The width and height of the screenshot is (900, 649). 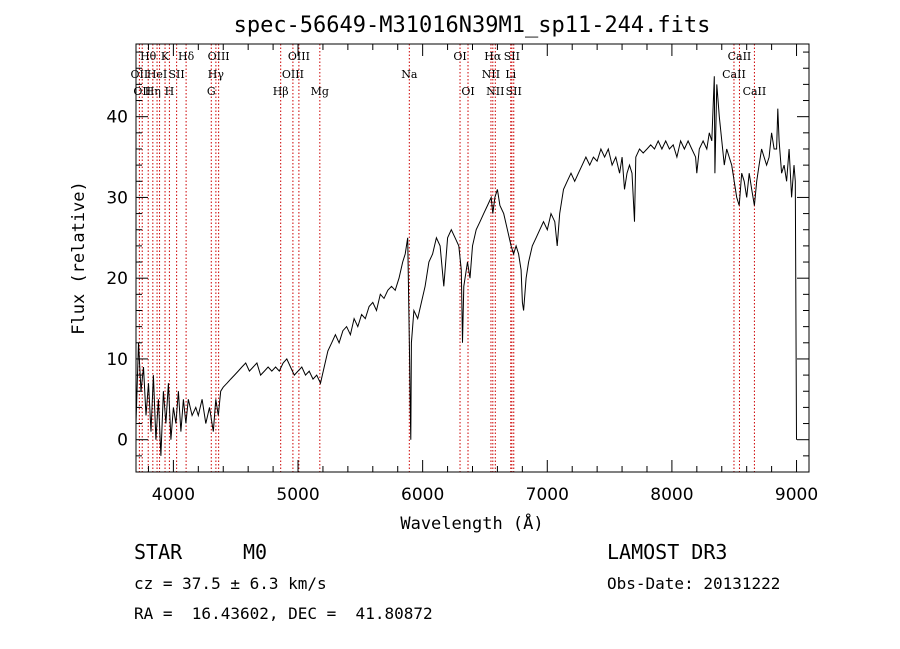 I want to click on object-subclass: M0, so click(x=255, y=552).